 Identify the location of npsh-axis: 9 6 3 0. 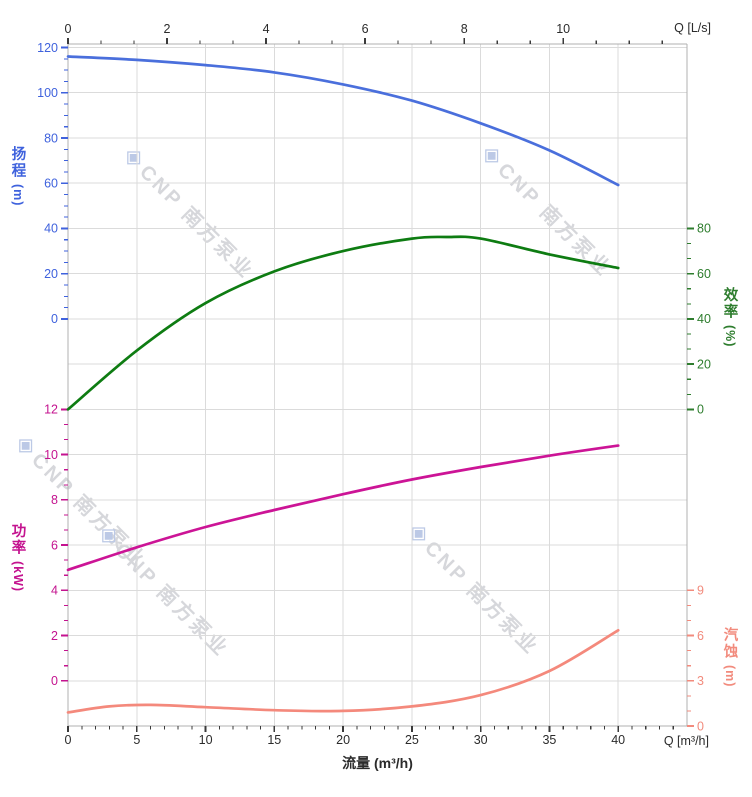
(695, 658).